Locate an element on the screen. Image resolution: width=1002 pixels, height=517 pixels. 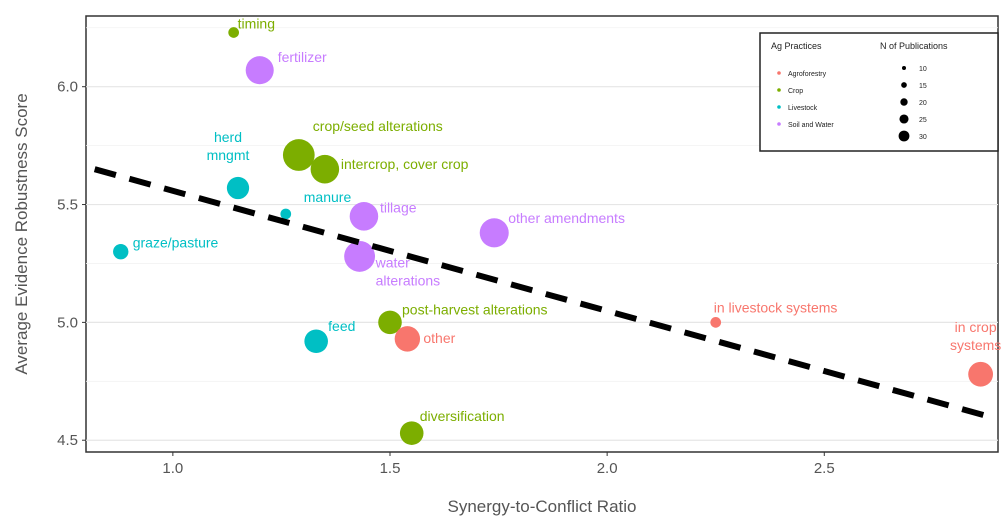
legend-color-label: Soil and Water is located at coordinates (811, 125).